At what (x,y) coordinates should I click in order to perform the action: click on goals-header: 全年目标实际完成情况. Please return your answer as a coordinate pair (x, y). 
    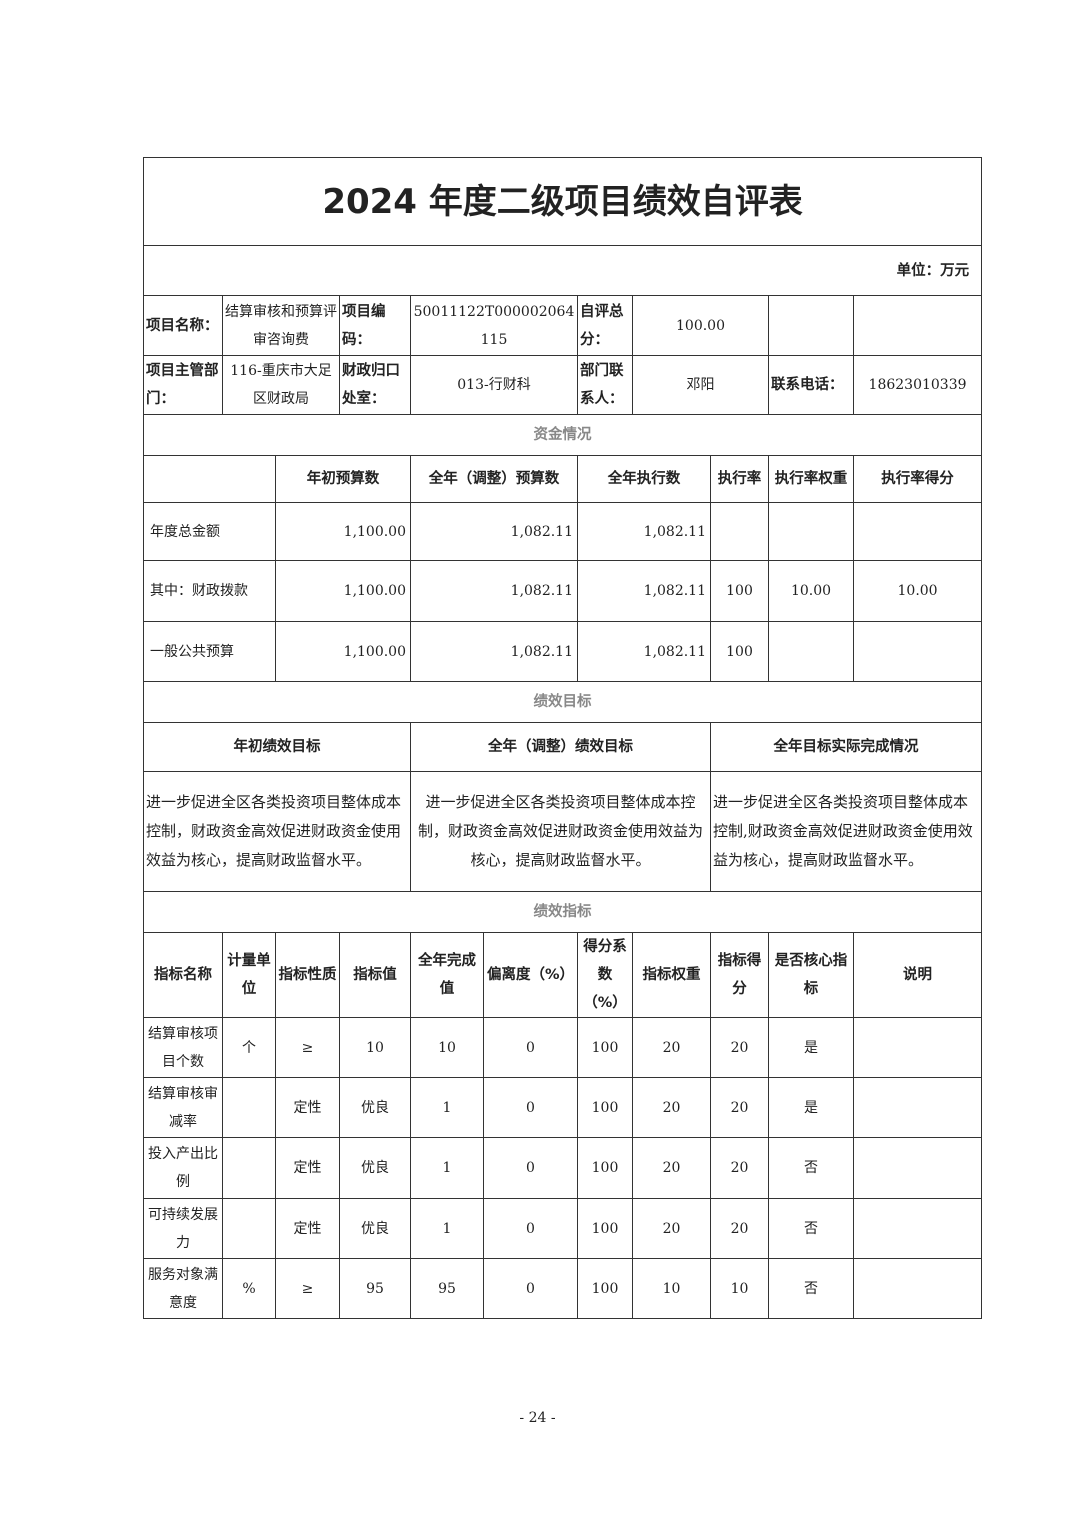
    Looking at the image, I should click on (846, 747).